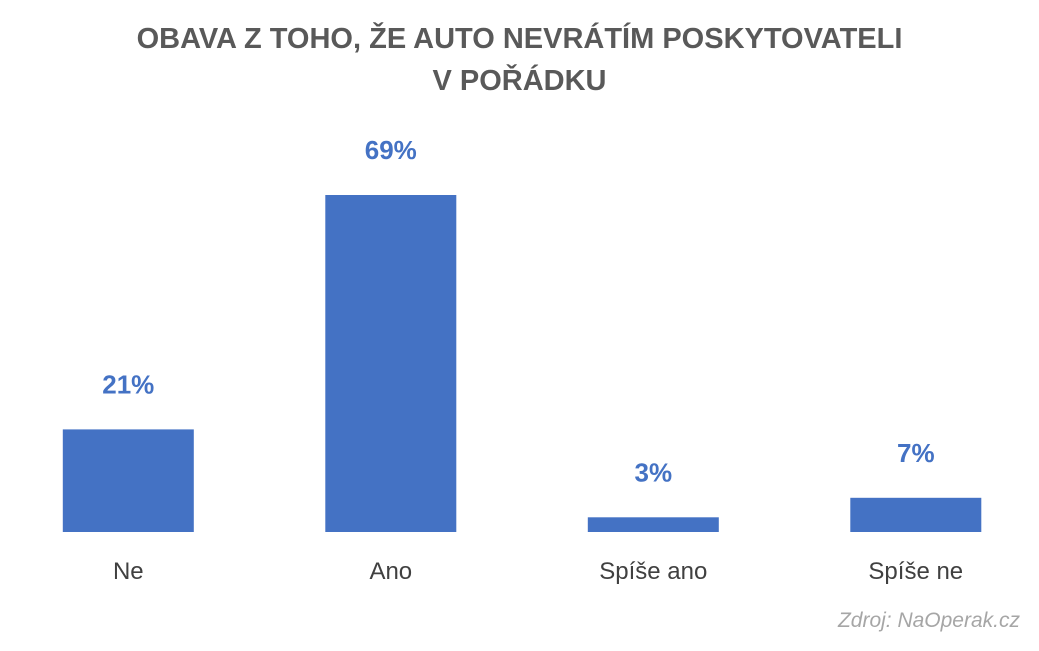  What do you see at coordinates (391, 150) in the screenshot?
I see `data-label-1: 69%` at bounding box center [391, 150].